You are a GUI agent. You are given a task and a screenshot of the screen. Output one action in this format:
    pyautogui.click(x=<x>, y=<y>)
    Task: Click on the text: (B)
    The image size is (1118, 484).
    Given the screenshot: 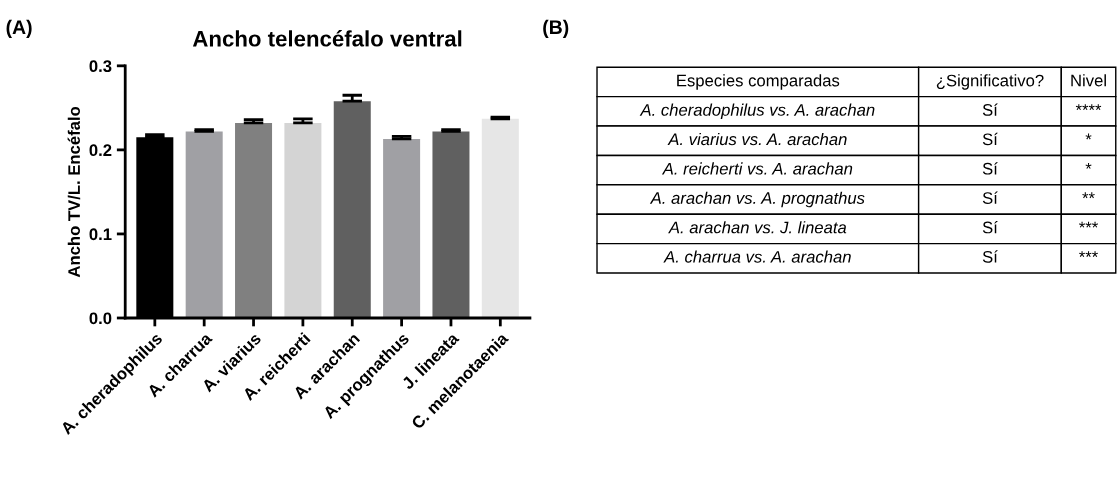 What is the action you would take?
    pyautogui.click(x=556, y=28)
    